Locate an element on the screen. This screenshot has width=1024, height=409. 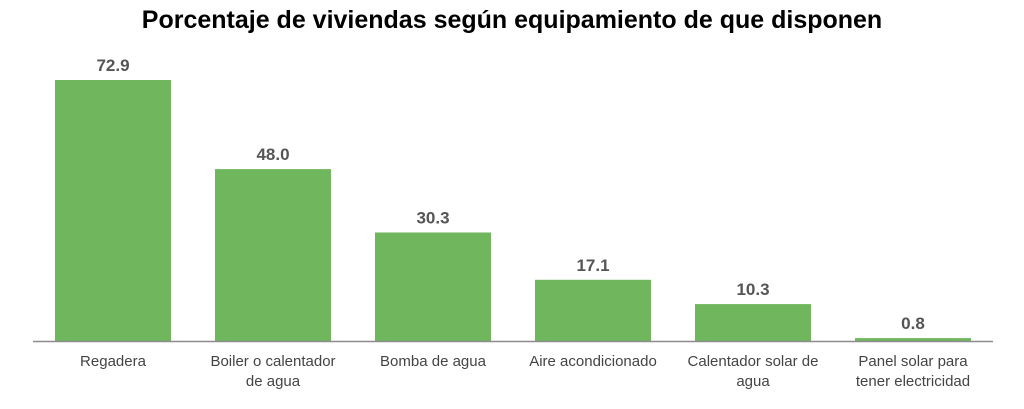
category-label-line: Aire acondicionado is located at coordinates (593, 361).